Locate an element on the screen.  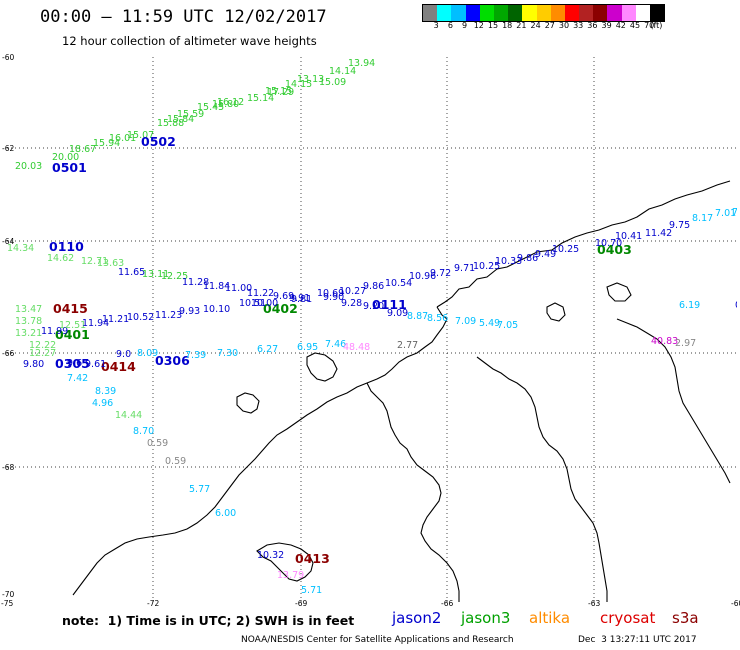
colorbar-label: 70 is located at coordinates (649, 25).